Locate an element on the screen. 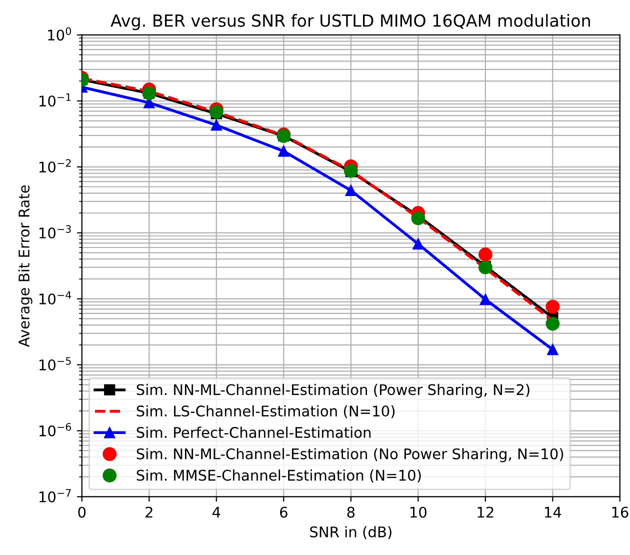  legend-label: Sim. NN-ML-Channel-Estimation (Power Sharing, N=2) is located at coordinates (333, 391).